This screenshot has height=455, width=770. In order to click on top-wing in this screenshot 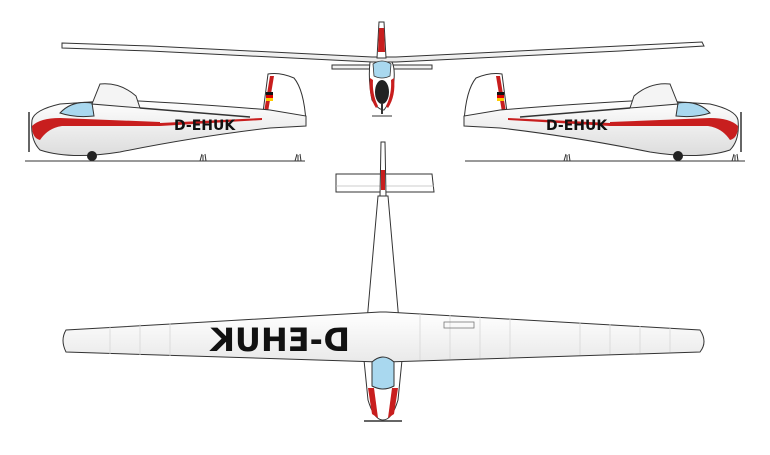, I will do `click(383, 337)`.